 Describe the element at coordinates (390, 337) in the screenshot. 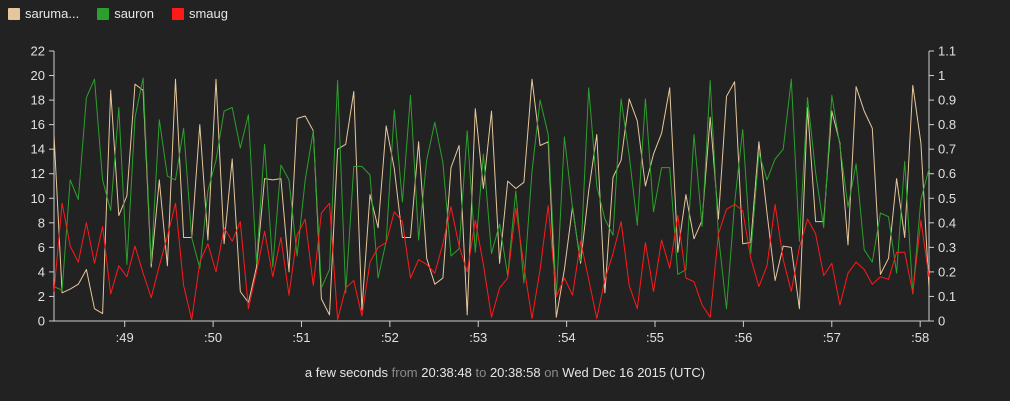

I see `x-tick-label: :52` at that location.